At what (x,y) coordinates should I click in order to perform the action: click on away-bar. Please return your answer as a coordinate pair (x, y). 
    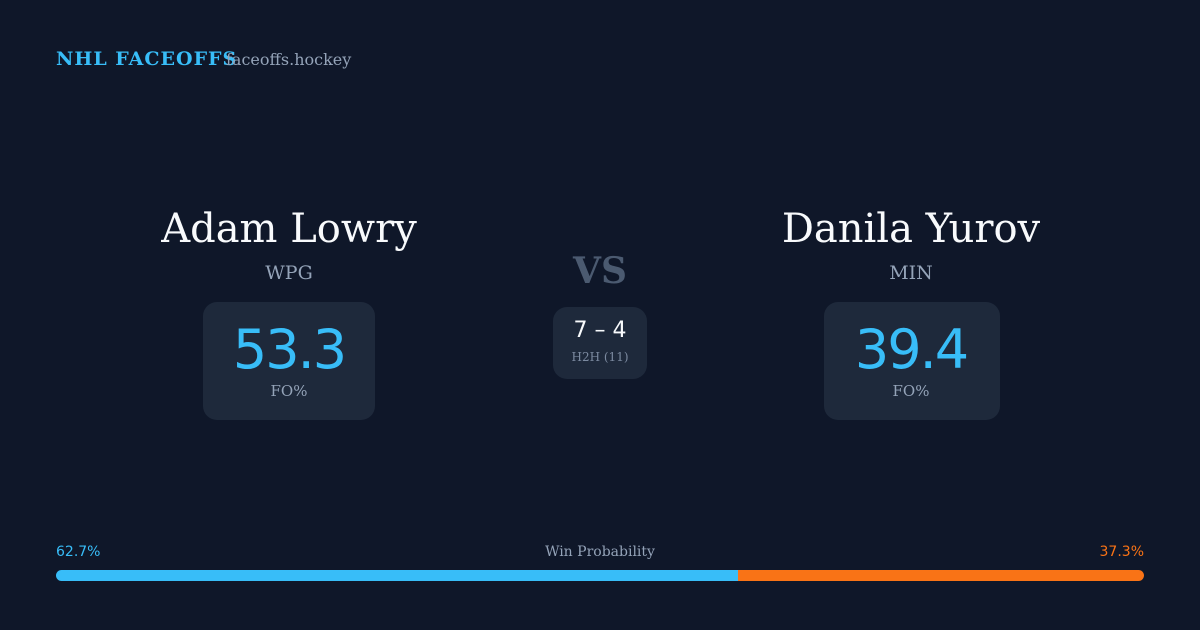
    Looking at the image, I should click on (941, 575).